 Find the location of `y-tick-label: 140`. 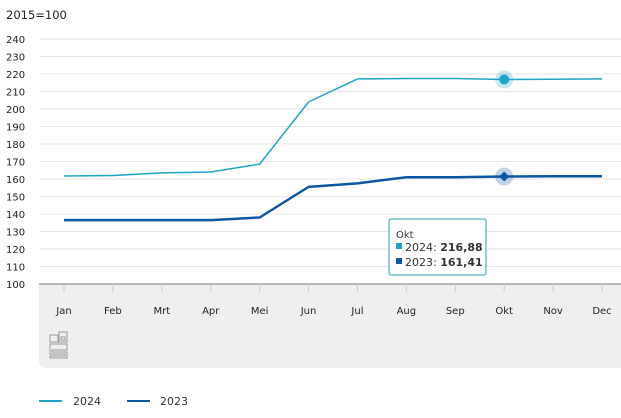

y-tick-label: 140 is located at coordinates (15, 215).